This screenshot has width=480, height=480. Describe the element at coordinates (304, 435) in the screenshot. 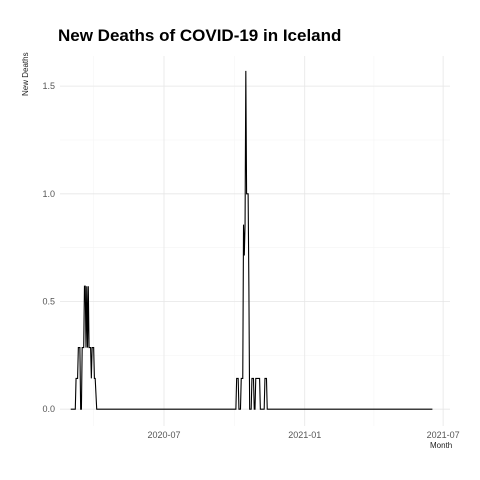

I see `x-tick-label: 2021-01` at that location.